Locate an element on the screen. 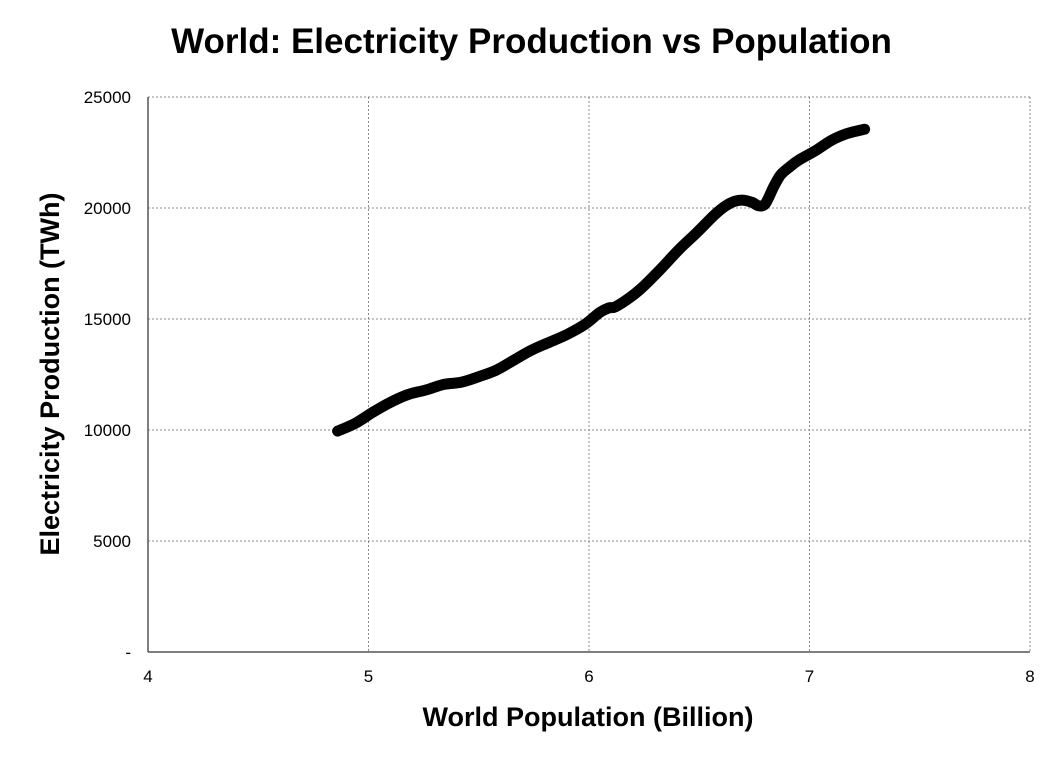 The image size is (1063, 761). x-axis-title: World Population (Billion) is located at coordinates (588, 717).